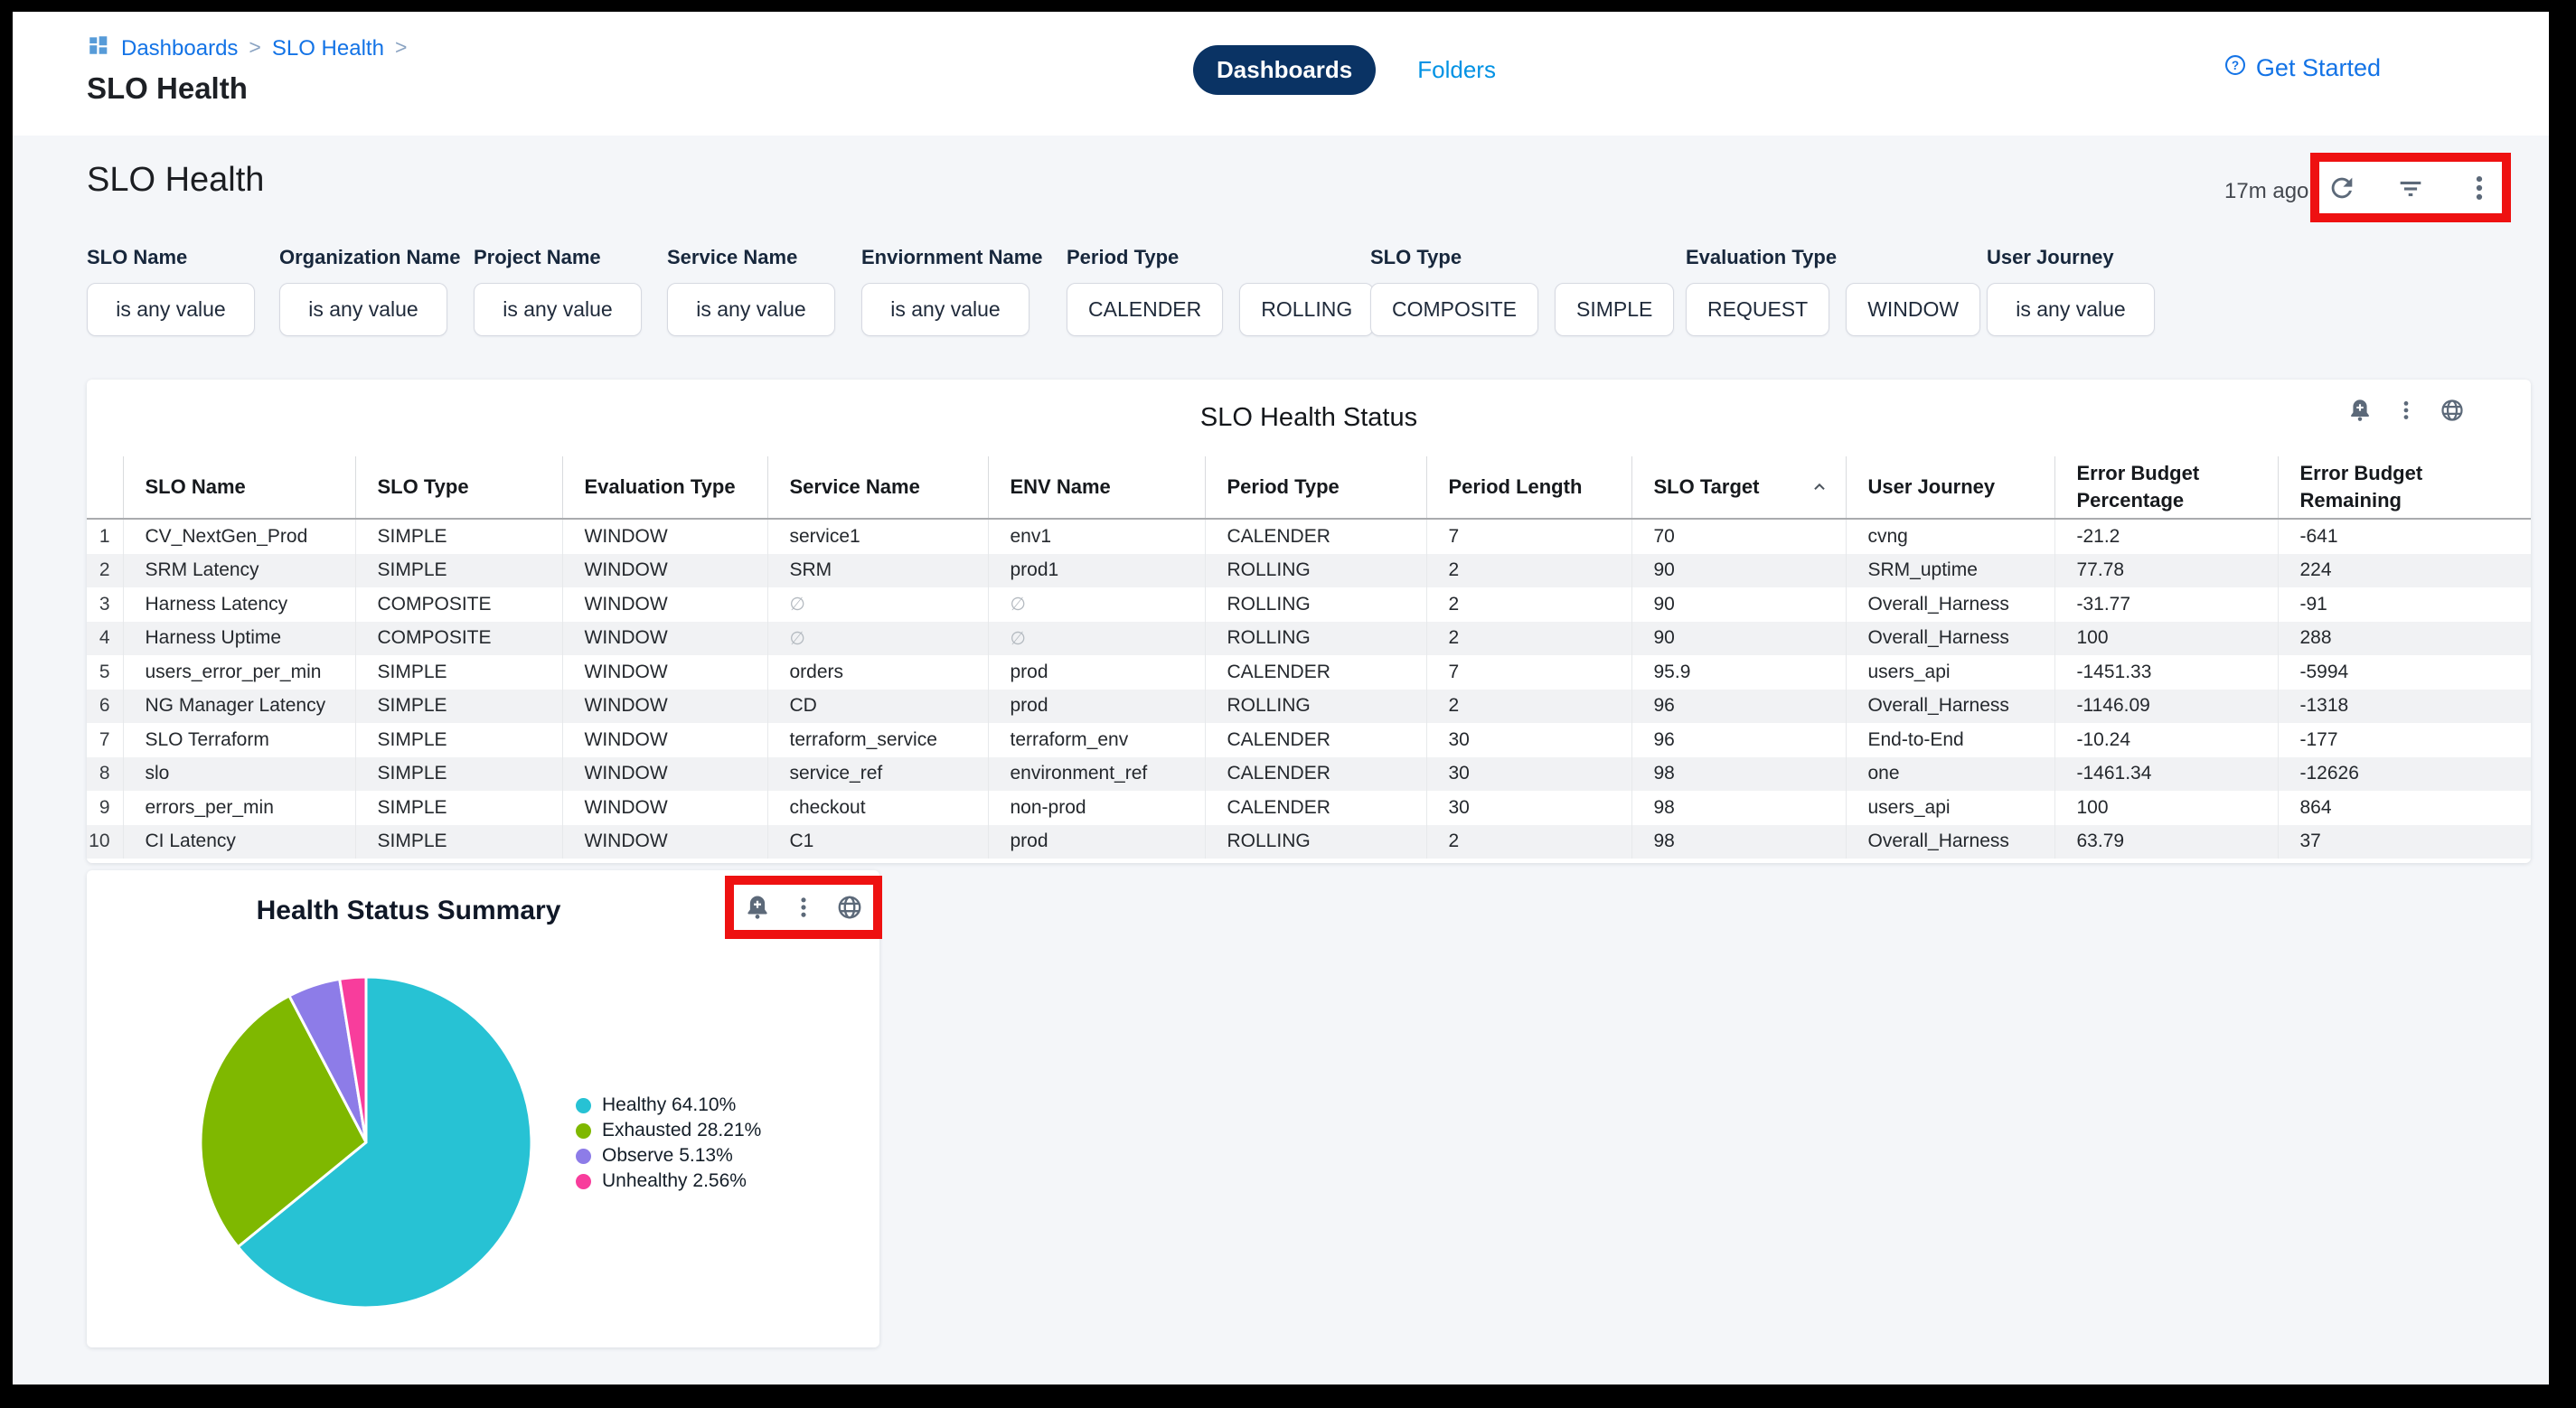 The image size is (2576, 1408). Describe the element at coordinates (877, 488) in the screenshot. I see `column-header-service-name: Service Name` at that location.